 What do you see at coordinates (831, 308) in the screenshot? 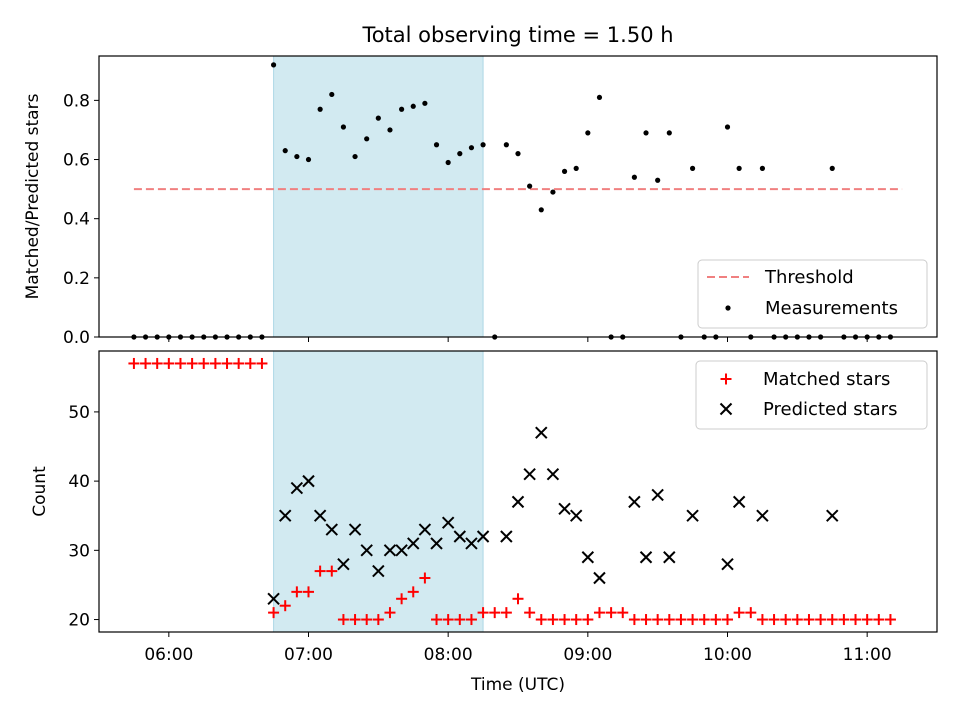
I see `top-legend-measurements-label: Measurements` at bounding box center [831, 308].